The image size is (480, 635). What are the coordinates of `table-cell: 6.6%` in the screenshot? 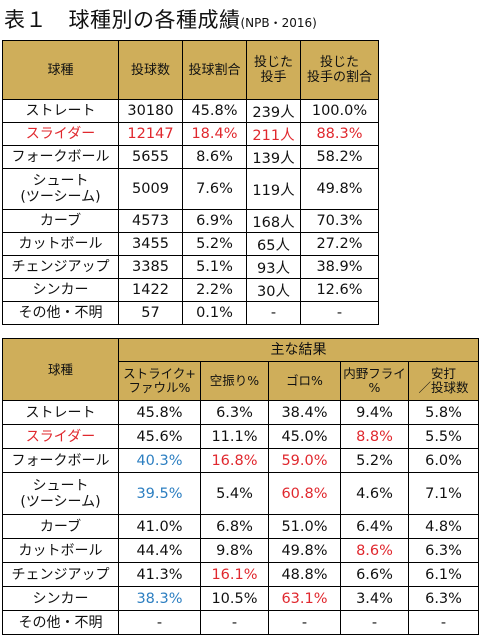 It's located at (374, 574).